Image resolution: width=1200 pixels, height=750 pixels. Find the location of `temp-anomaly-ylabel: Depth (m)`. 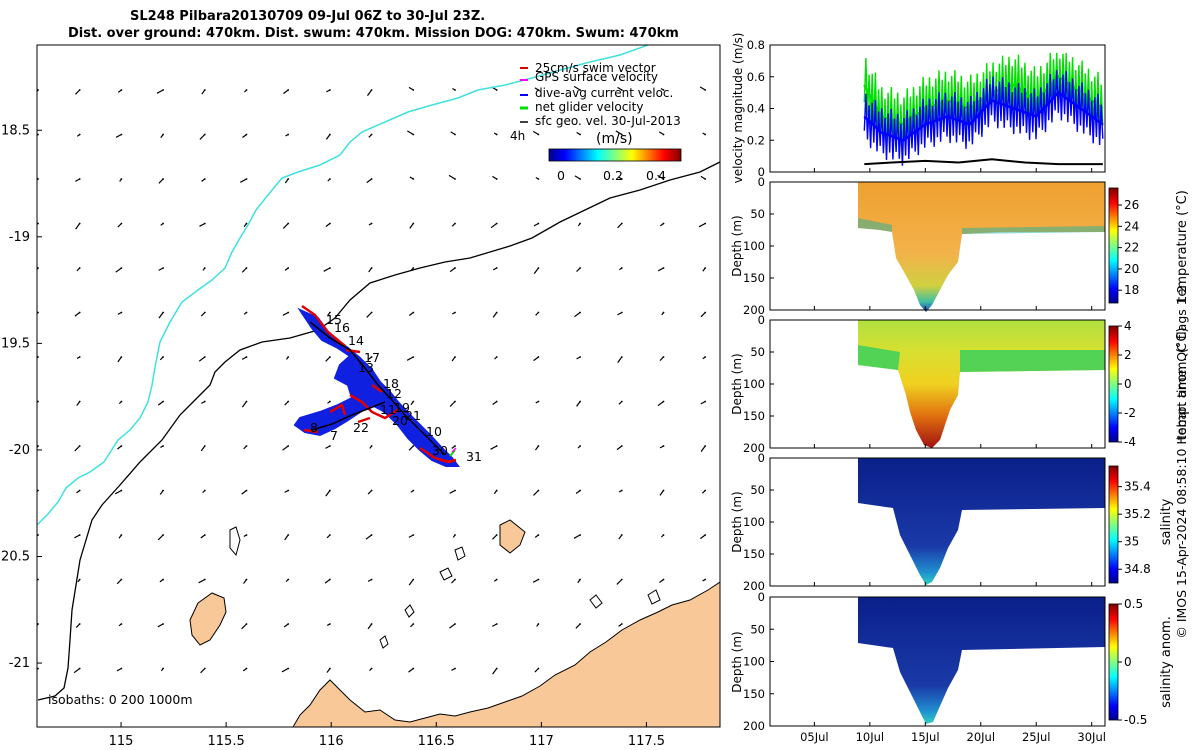

temp-anomaly-ylabel: Depth (m) is located at coordinates (737, 383).